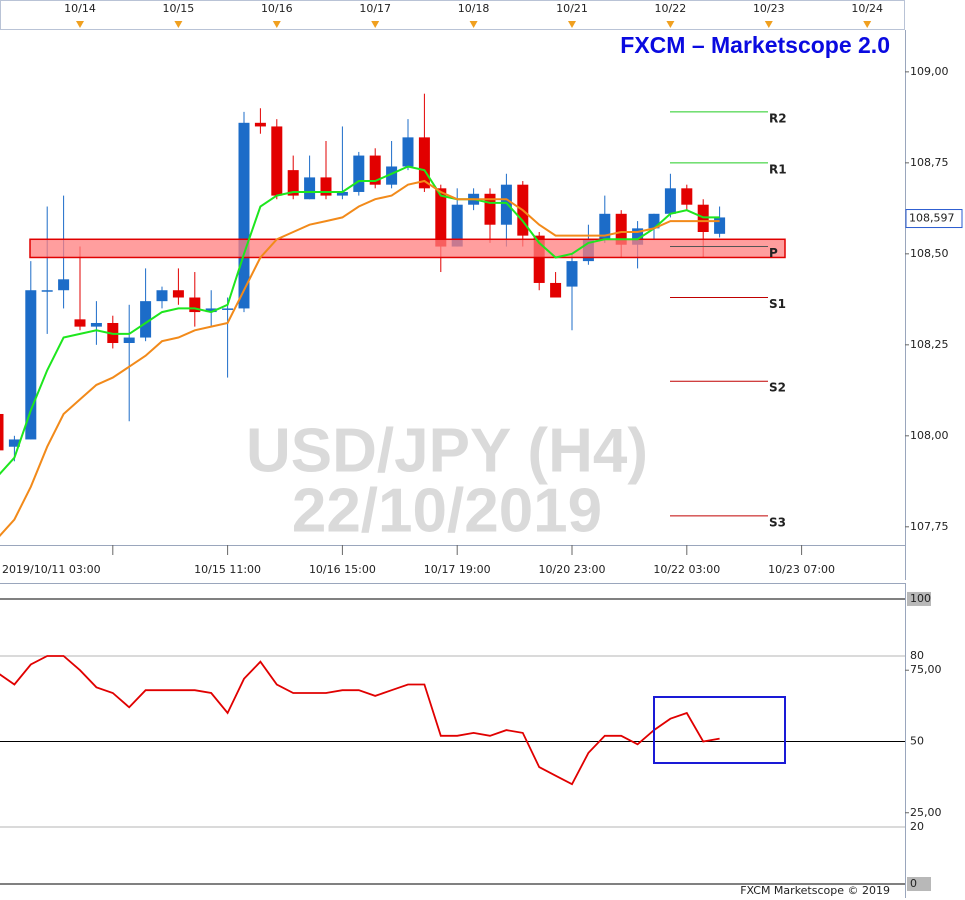 This screenshot has height=900, width=965. Describe the element at coordinates (917, 655) in the screenshot. I see `y-tick-label: 80` at that location.